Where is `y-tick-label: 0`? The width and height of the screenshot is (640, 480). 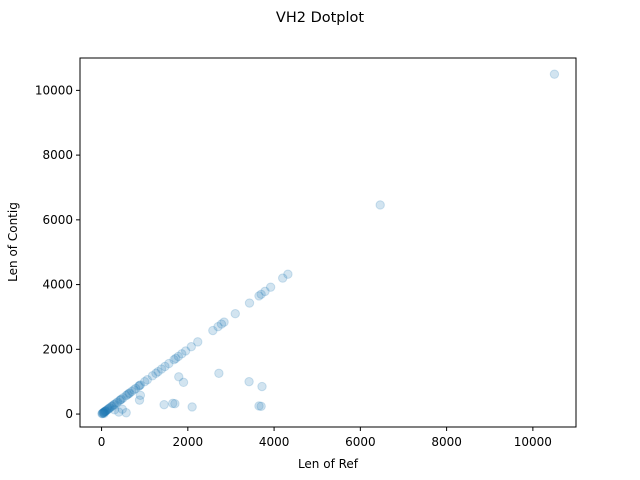
y-tick-label: 0 is located at coordinates (69, 414).